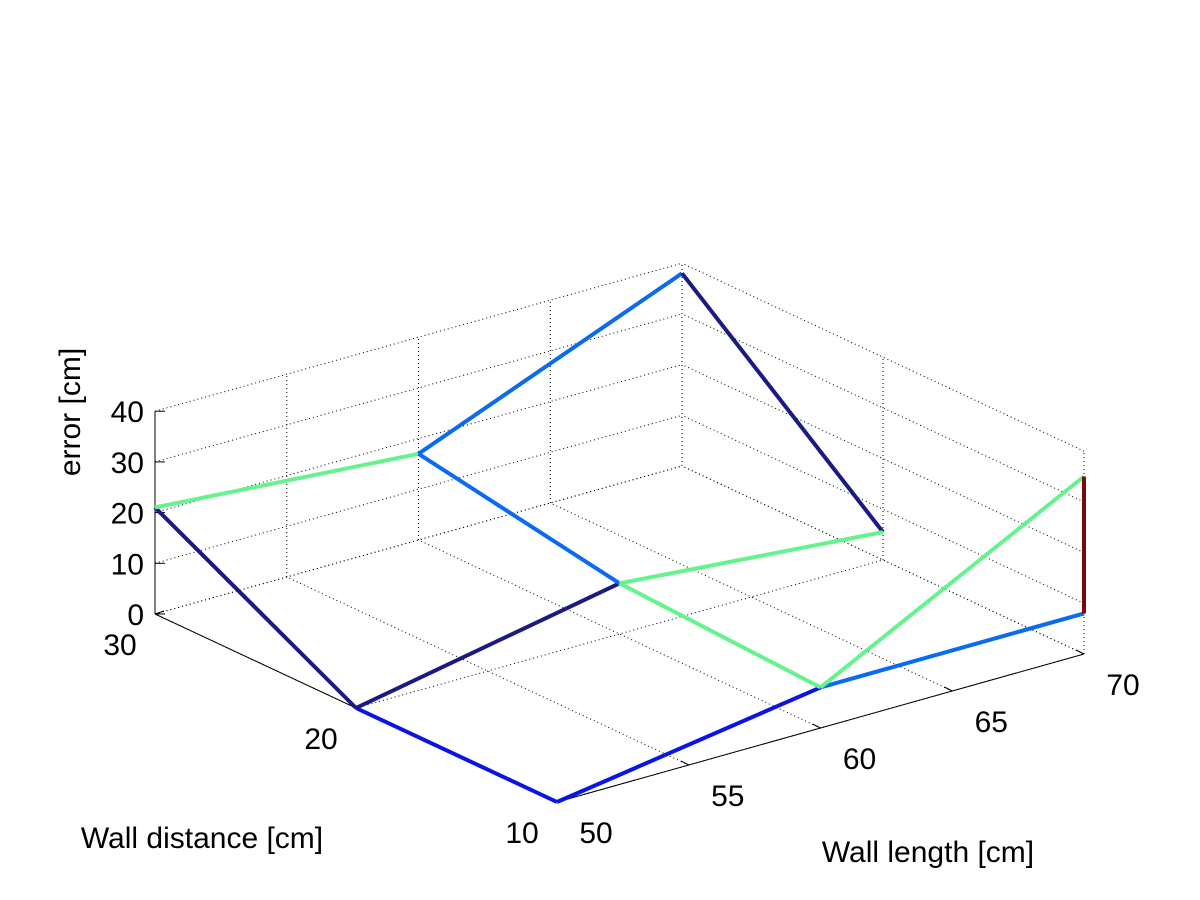  I want to click on x-tick-label: 55, so click(727, 796).